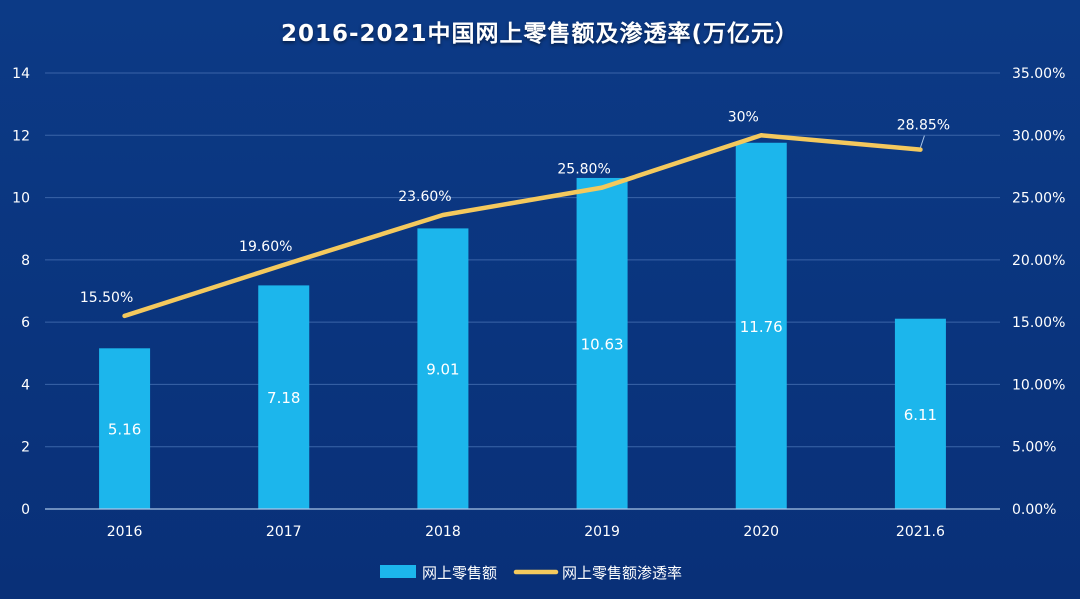 This screenshot has width=1080, height=599. I want to click on legend: 网上零售额 网上零售额渗透率, so click(531, 573).